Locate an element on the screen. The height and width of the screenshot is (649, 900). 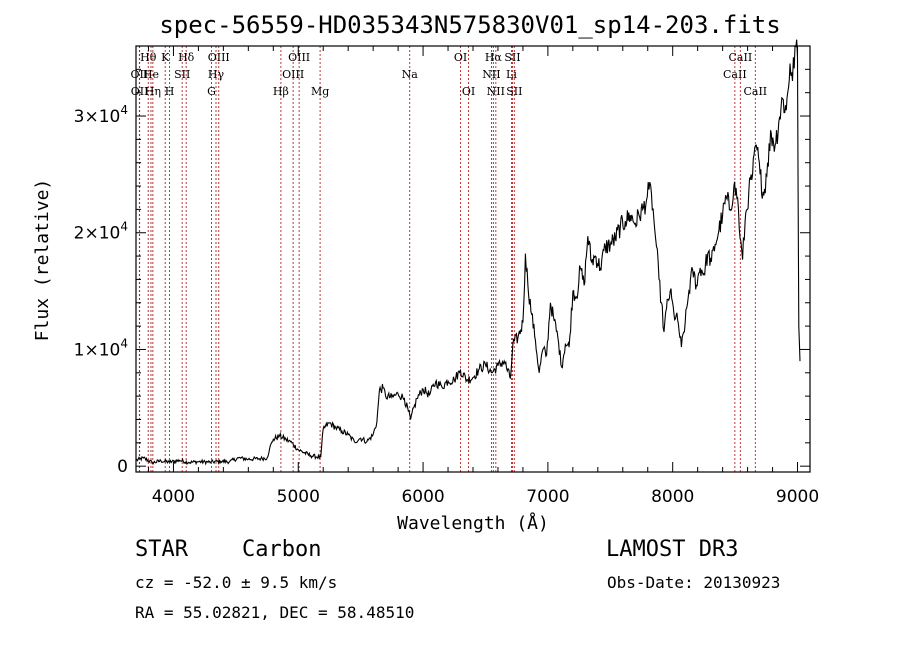
line-label-hδ: Hδ is located at coordinates (186, 57).